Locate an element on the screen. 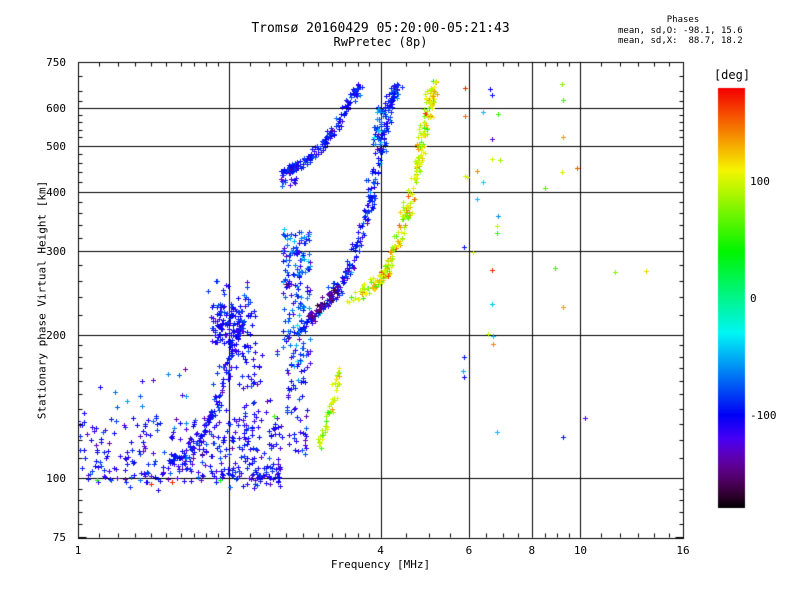  phase-stats-x-line: mean, sd,X: 88.7, 18.2 is located at coordinates (680, 41).